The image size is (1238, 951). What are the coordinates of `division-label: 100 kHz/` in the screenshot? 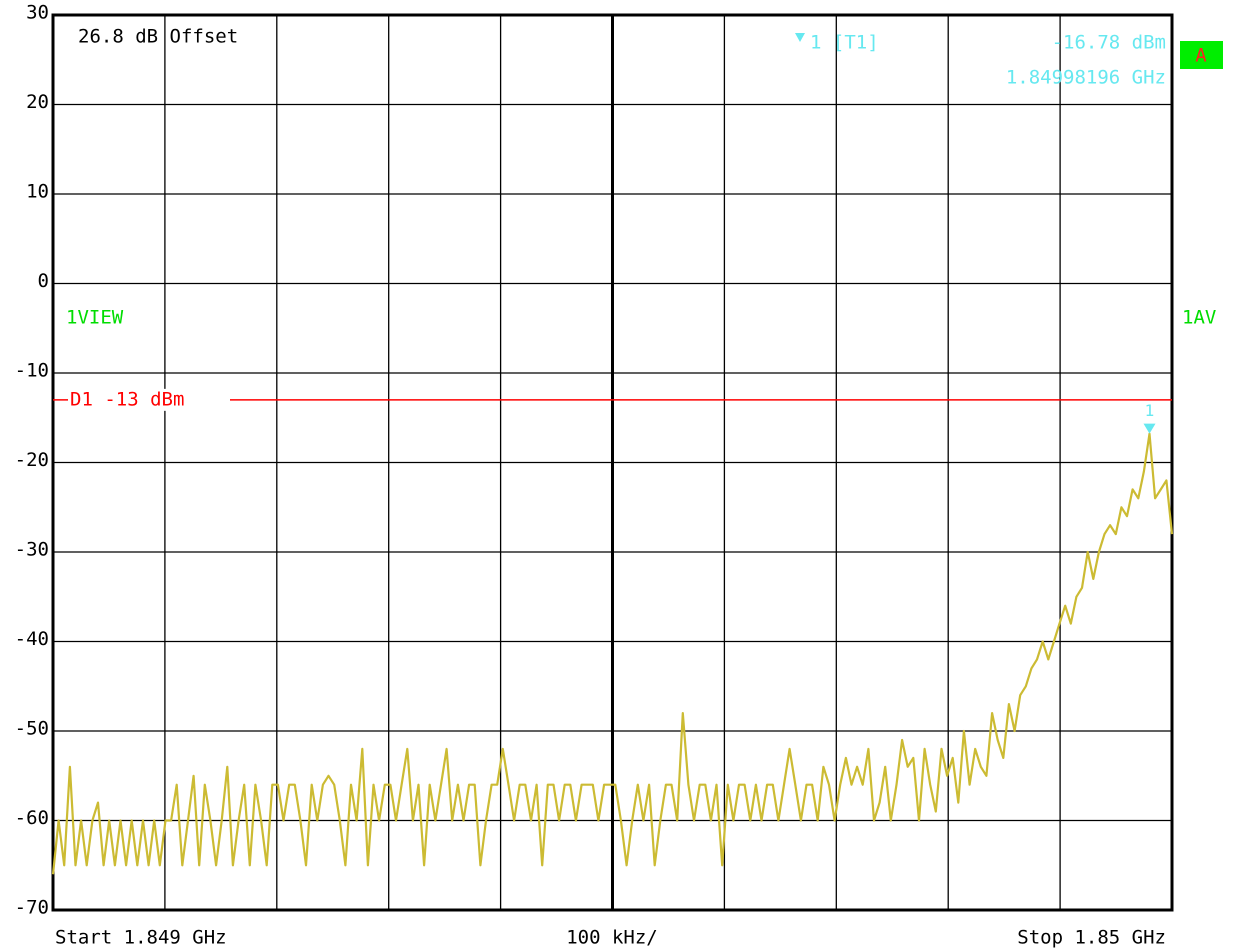 It's located at (612, 938).